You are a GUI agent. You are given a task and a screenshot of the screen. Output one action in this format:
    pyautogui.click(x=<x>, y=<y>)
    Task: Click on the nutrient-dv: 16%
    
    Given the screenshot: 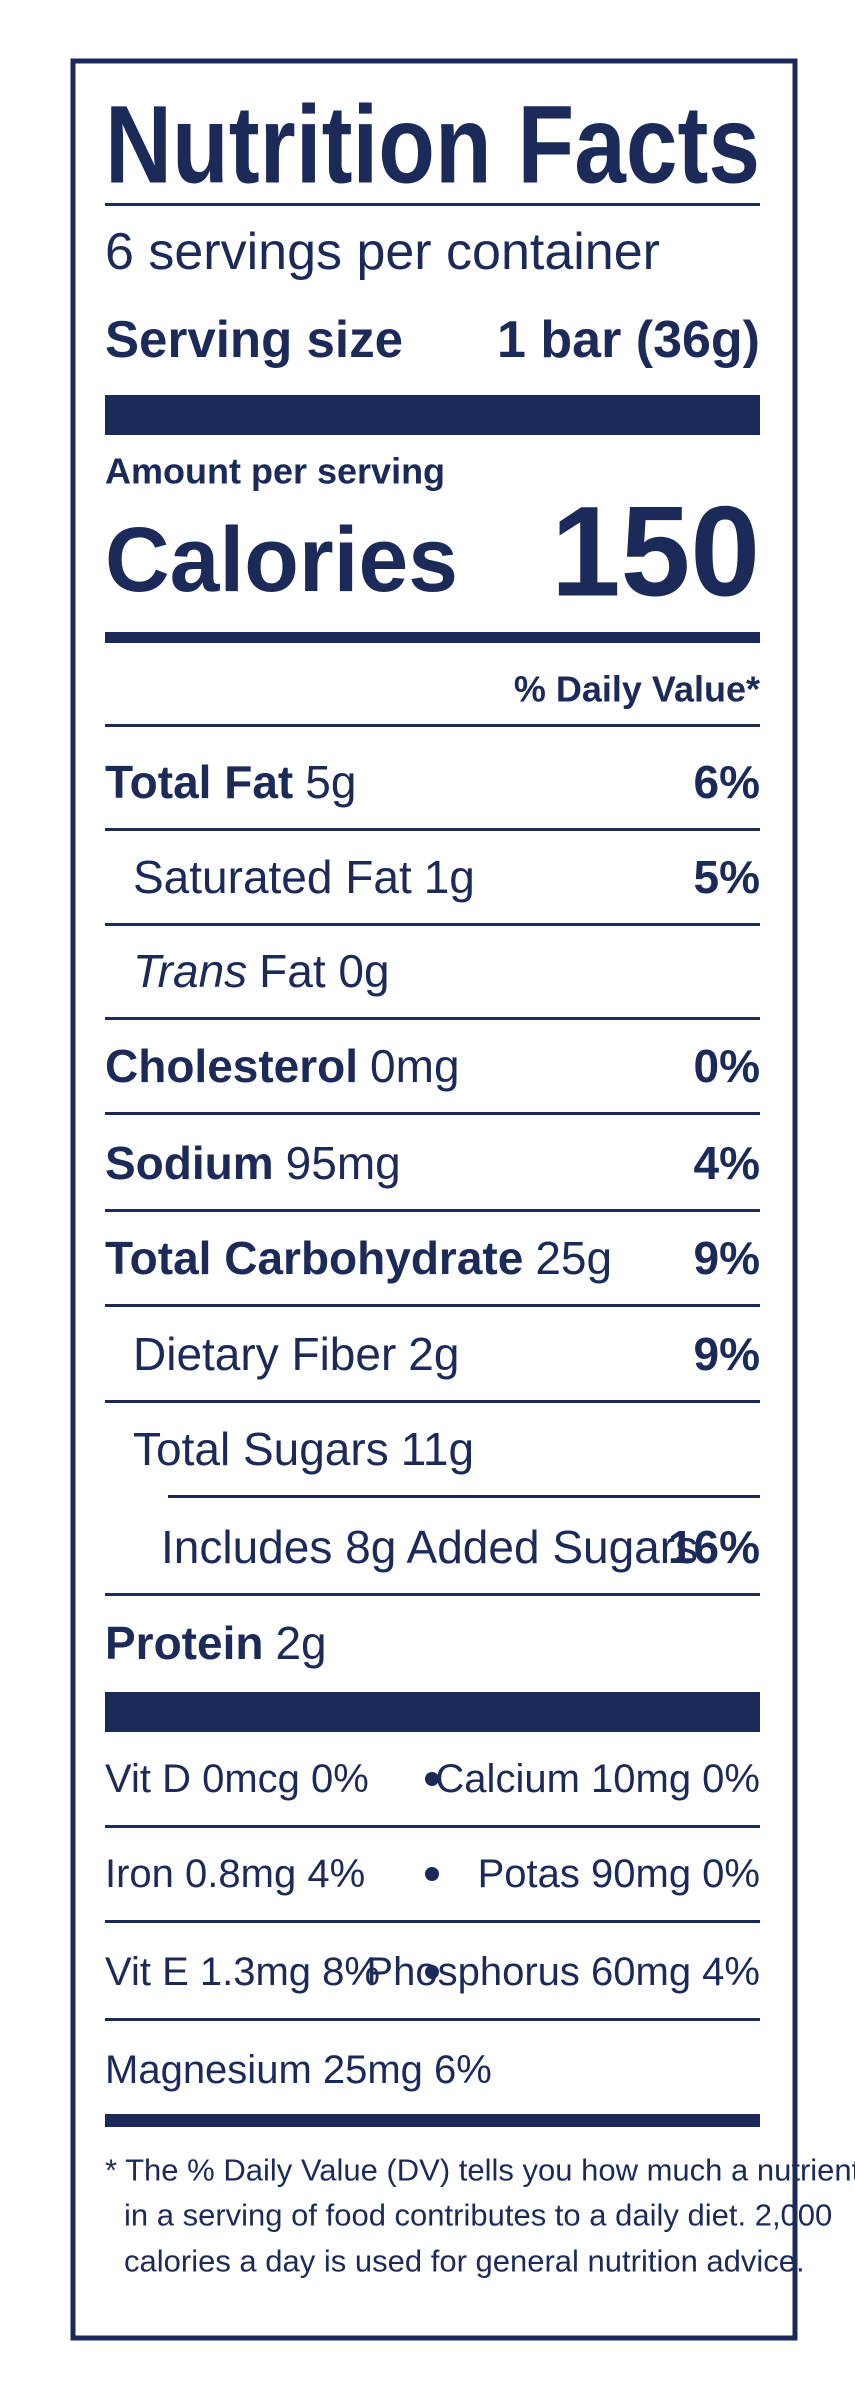 What is the action you would take?
    pyautogui.click(x=714, y=1547)
    